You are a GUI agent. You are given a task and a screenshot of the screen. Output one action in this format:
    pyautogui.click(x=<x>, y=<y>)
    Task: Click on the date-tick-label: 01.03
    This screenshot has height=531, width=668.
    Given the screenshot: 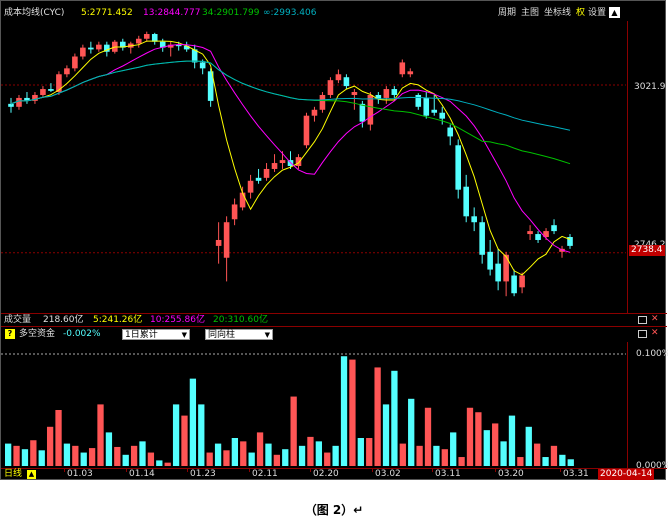 What is the action you would take?
    pyautogui.click(x=80, y=474)
    